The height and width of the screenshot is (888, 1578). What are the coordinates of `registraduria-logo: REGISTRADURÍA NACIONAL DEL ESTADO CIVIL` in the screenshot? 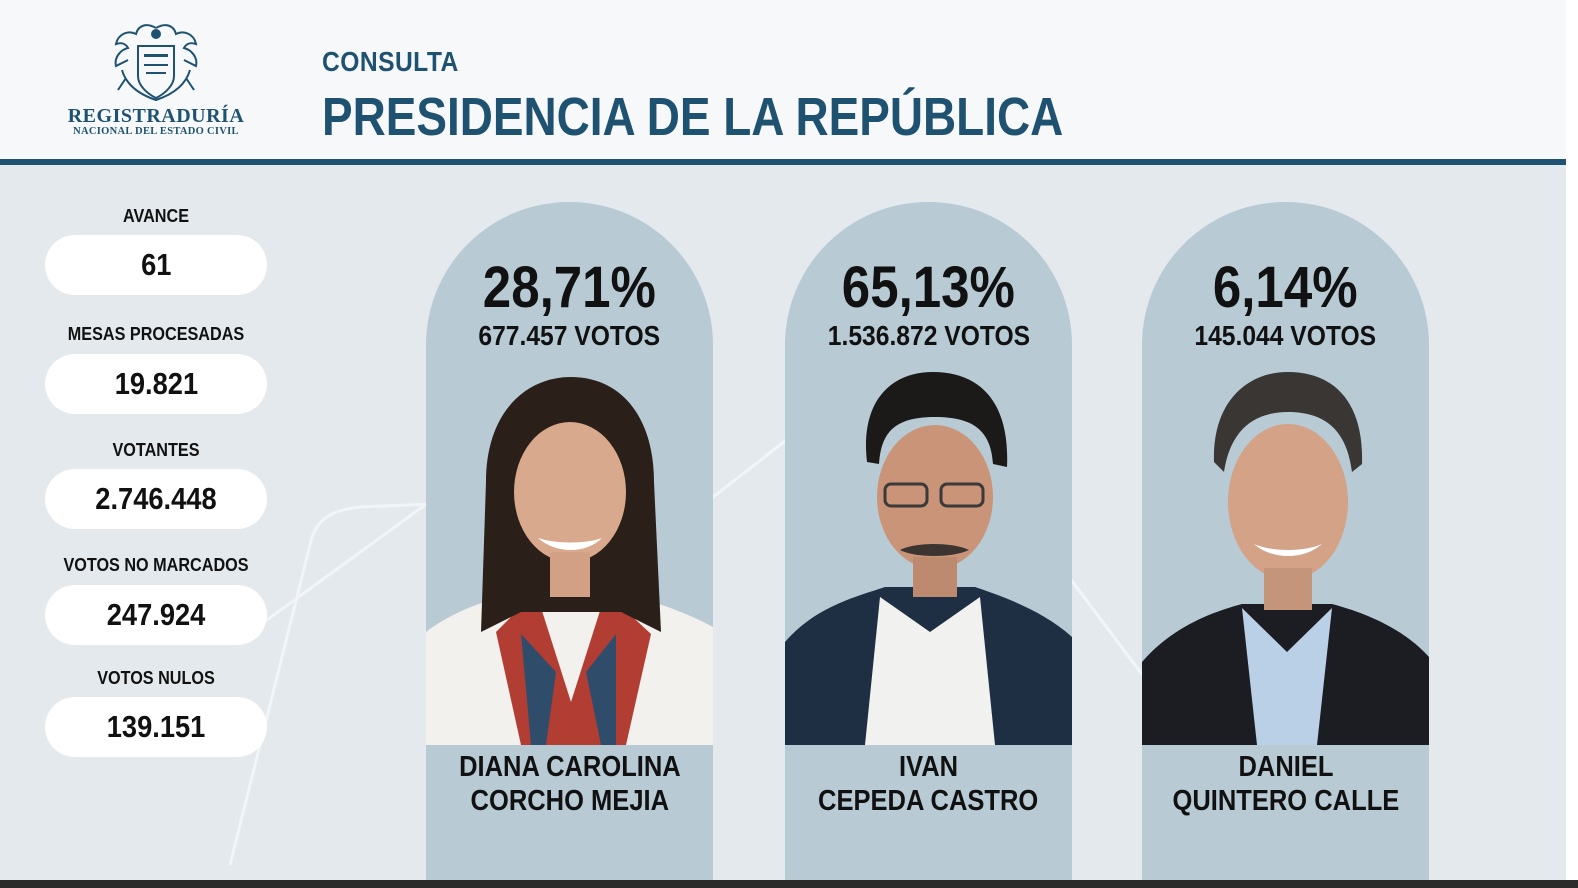 It's located at (156, 82).